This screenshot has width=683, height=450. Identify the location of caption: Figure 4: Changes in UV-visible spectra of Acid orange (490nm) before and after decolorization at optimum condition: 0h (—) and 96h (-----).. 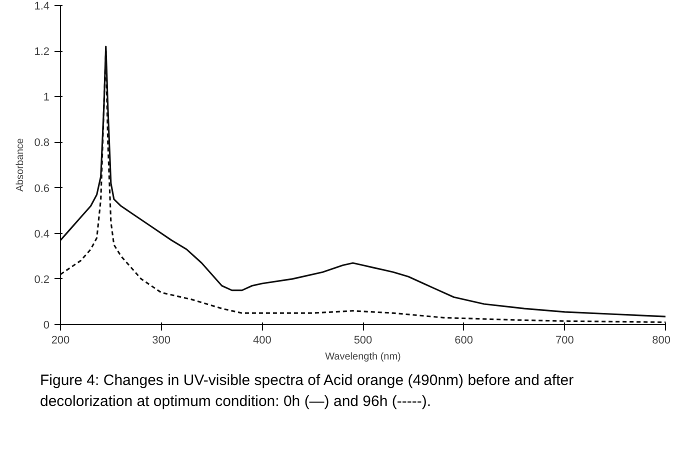
(307, 391).